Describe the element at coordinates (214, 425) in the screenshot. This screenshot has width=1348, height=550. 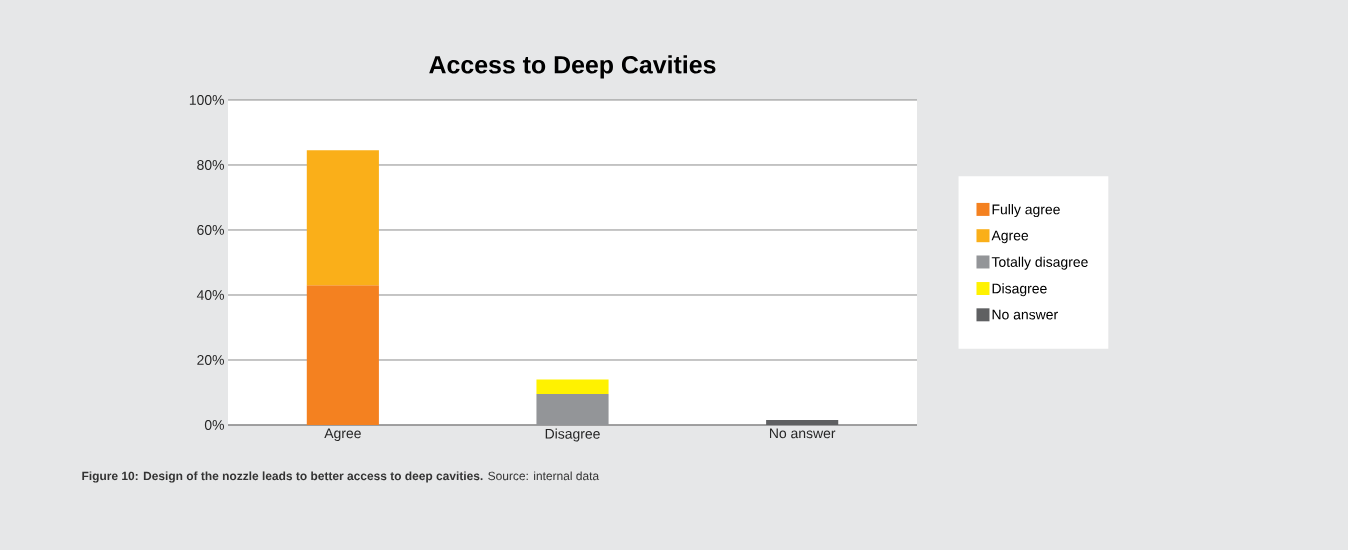
I see `y-tick-label: 0%` at that location.